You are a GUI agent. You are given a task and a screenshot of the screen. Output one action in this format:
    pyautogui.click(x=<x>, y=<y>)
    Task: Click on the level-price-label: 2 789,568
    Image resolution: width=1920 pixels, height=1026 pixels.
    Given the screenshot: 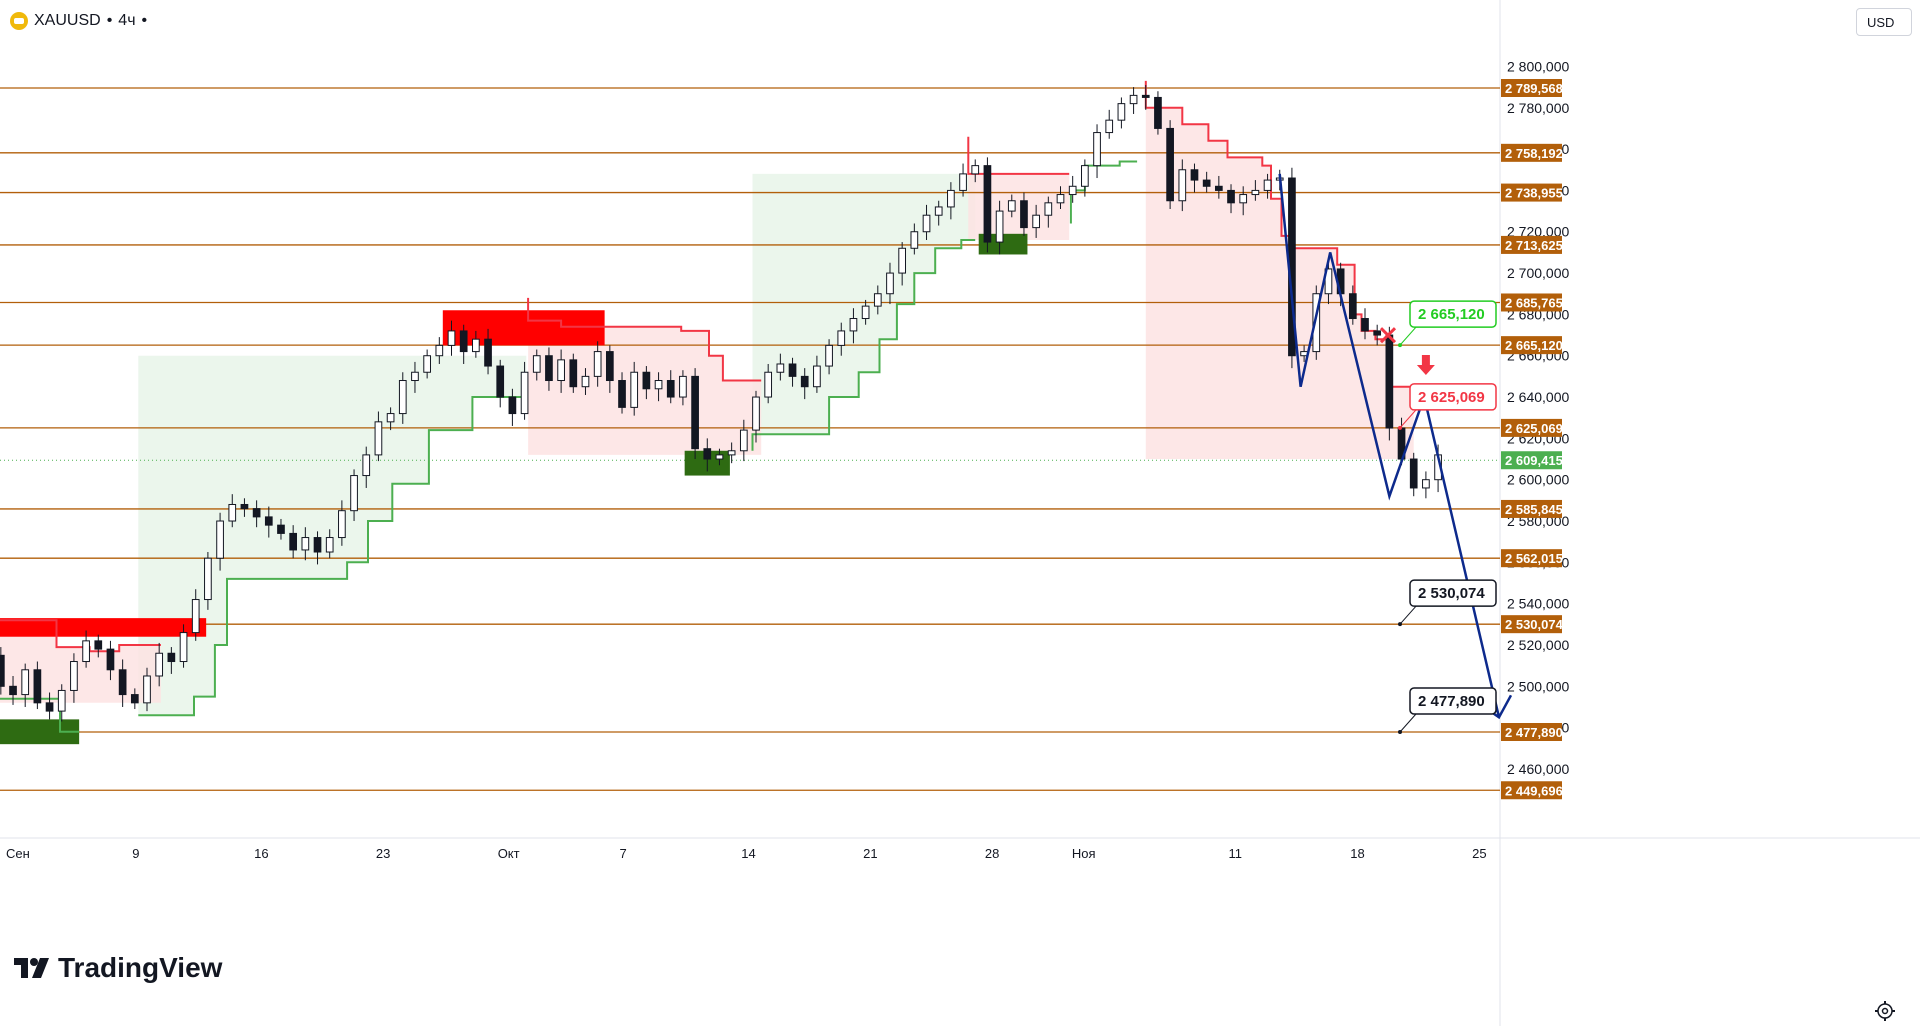 What is the action you would take?
    pyautogui.click(x=1534, y=88)
    